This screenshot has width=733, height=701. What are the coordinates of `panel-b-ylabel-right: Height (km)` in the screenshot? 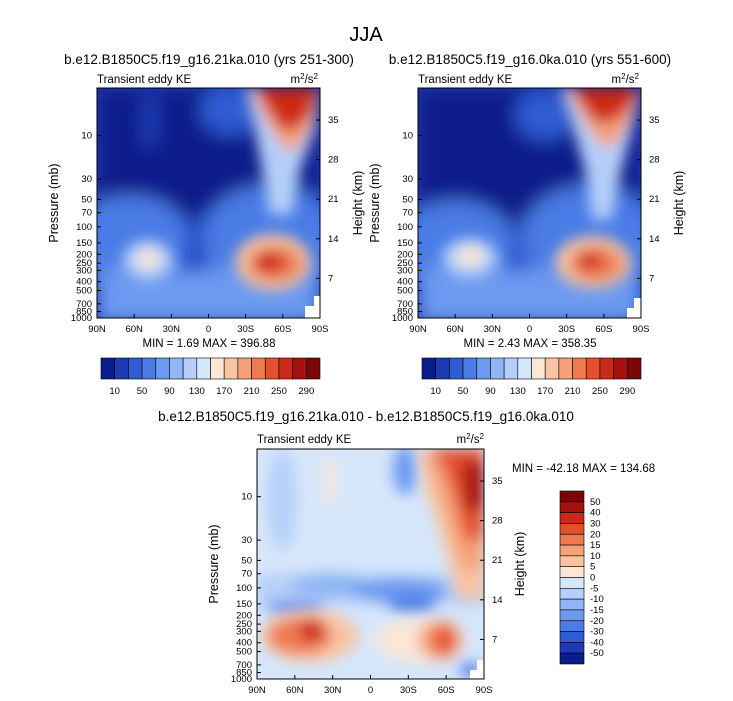 It's located at (679, 203).